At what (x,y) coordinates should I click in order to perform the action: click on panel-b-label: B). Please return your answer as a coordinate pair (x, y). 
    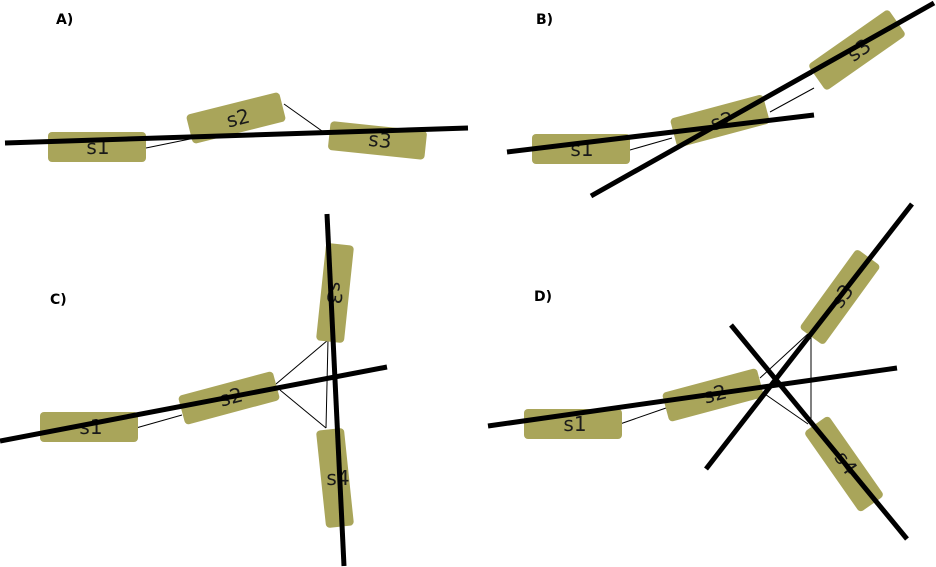
    Looking at the image, I should click on (544, 20).